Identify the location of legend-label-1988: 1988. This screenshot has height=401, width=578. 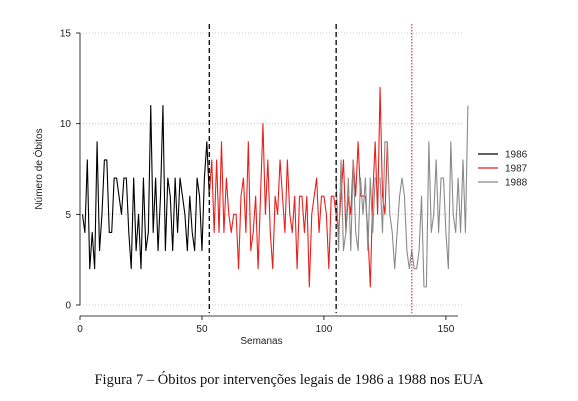
(516, 183).